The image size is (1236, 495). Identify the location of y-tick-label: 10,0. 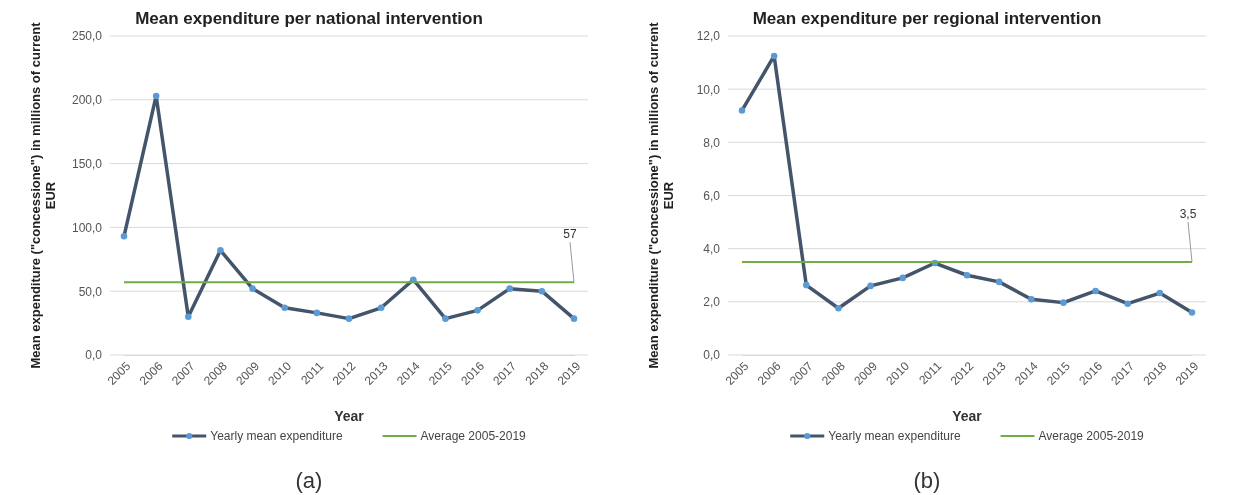
(708, 89).